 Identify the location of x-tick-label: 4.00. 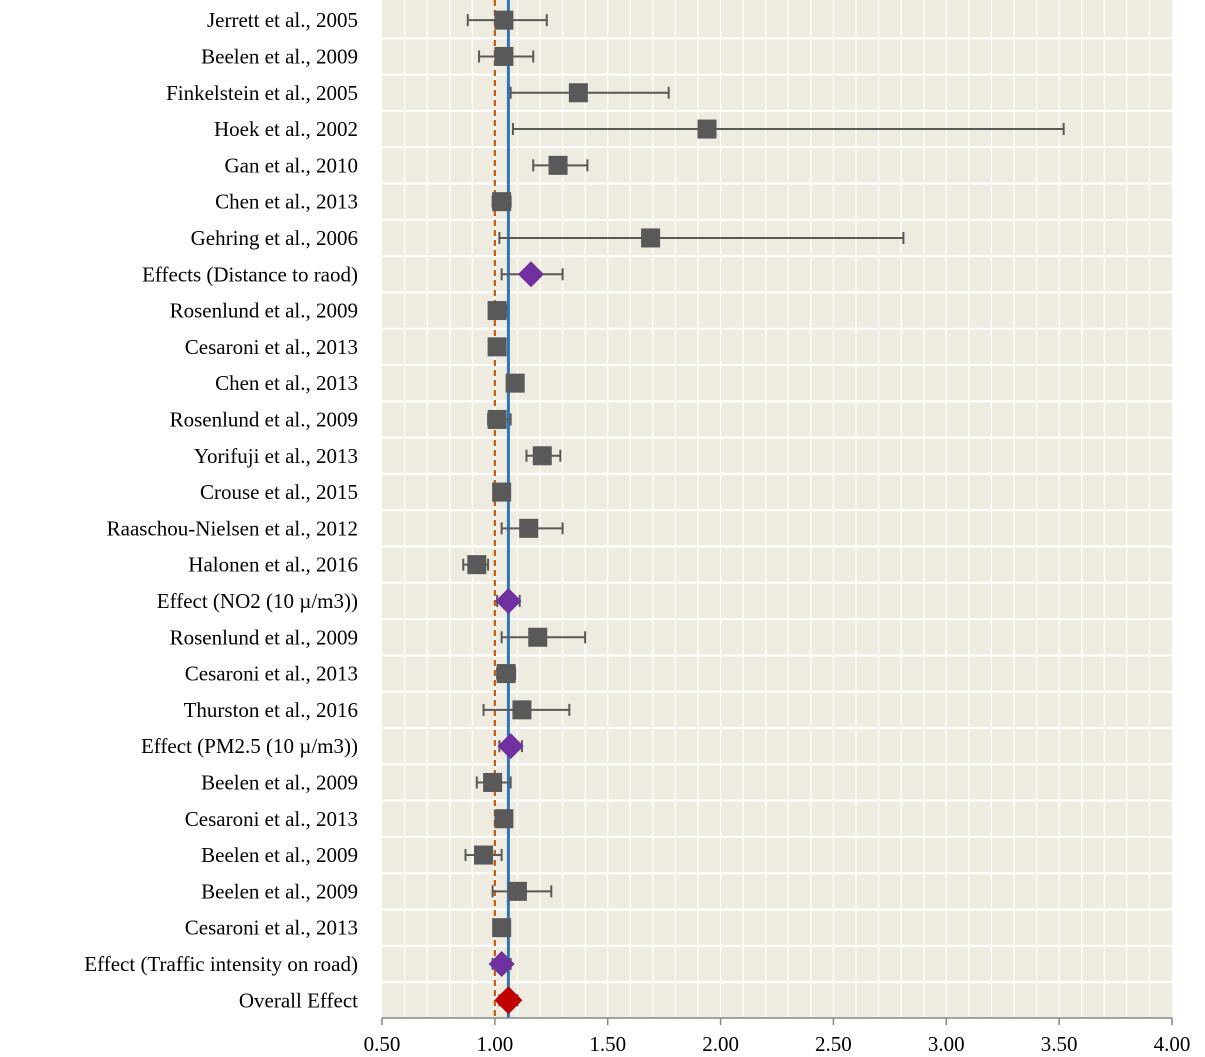
(1172, 1044).